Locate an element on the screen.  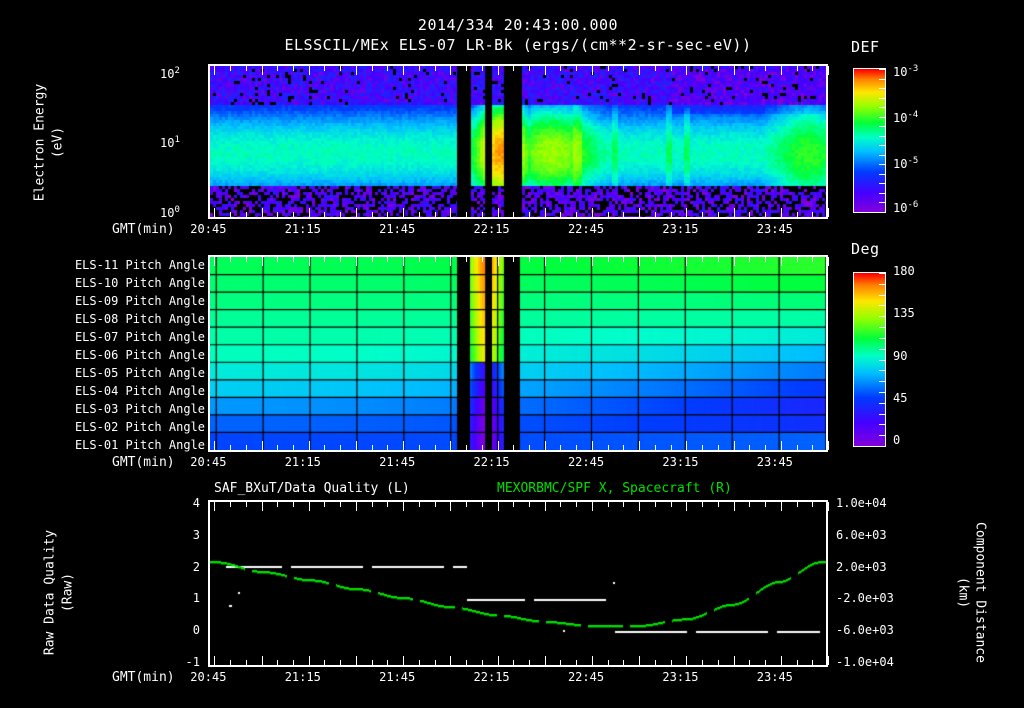
panel2-colorbar-label: 180 is located at coordinates (904, 271).